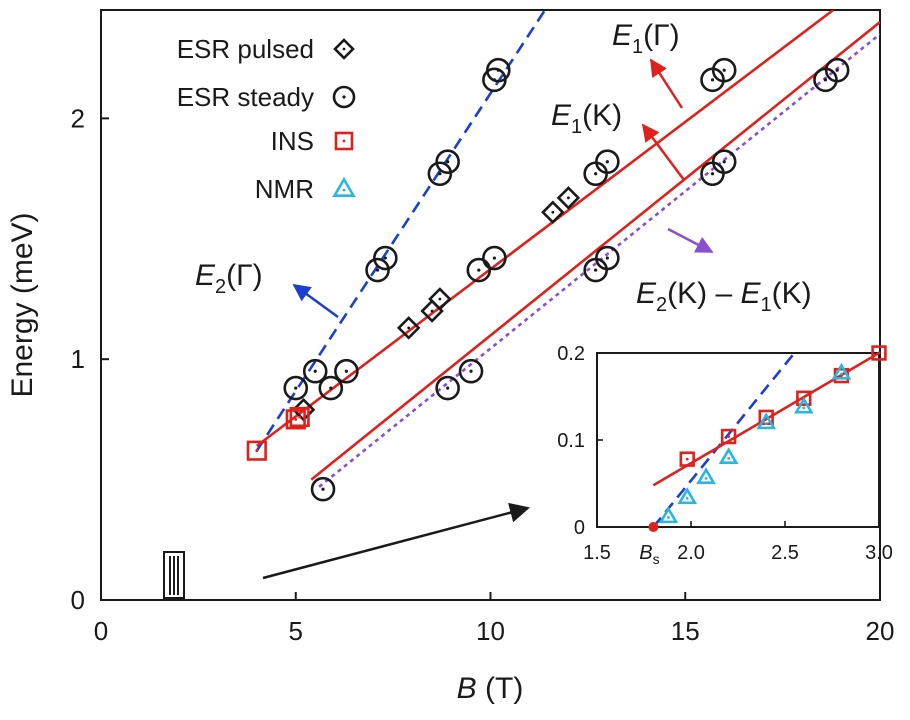 The width and height of the screenshot is (910, 720). What do you see at coordinates (292, 141) in the screenshot?
I see `legend-label-ins: INS` at bounding box center [292, 141].